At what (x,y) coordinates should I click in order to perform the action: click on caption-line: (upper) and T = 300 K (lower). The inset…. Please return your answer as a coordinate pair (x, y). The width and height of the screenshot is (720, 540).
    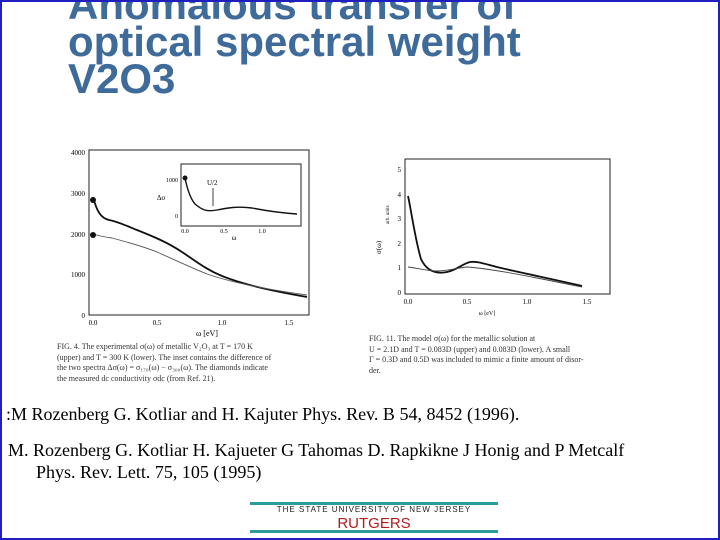
    Looking at the image, I should click on (164, 357).